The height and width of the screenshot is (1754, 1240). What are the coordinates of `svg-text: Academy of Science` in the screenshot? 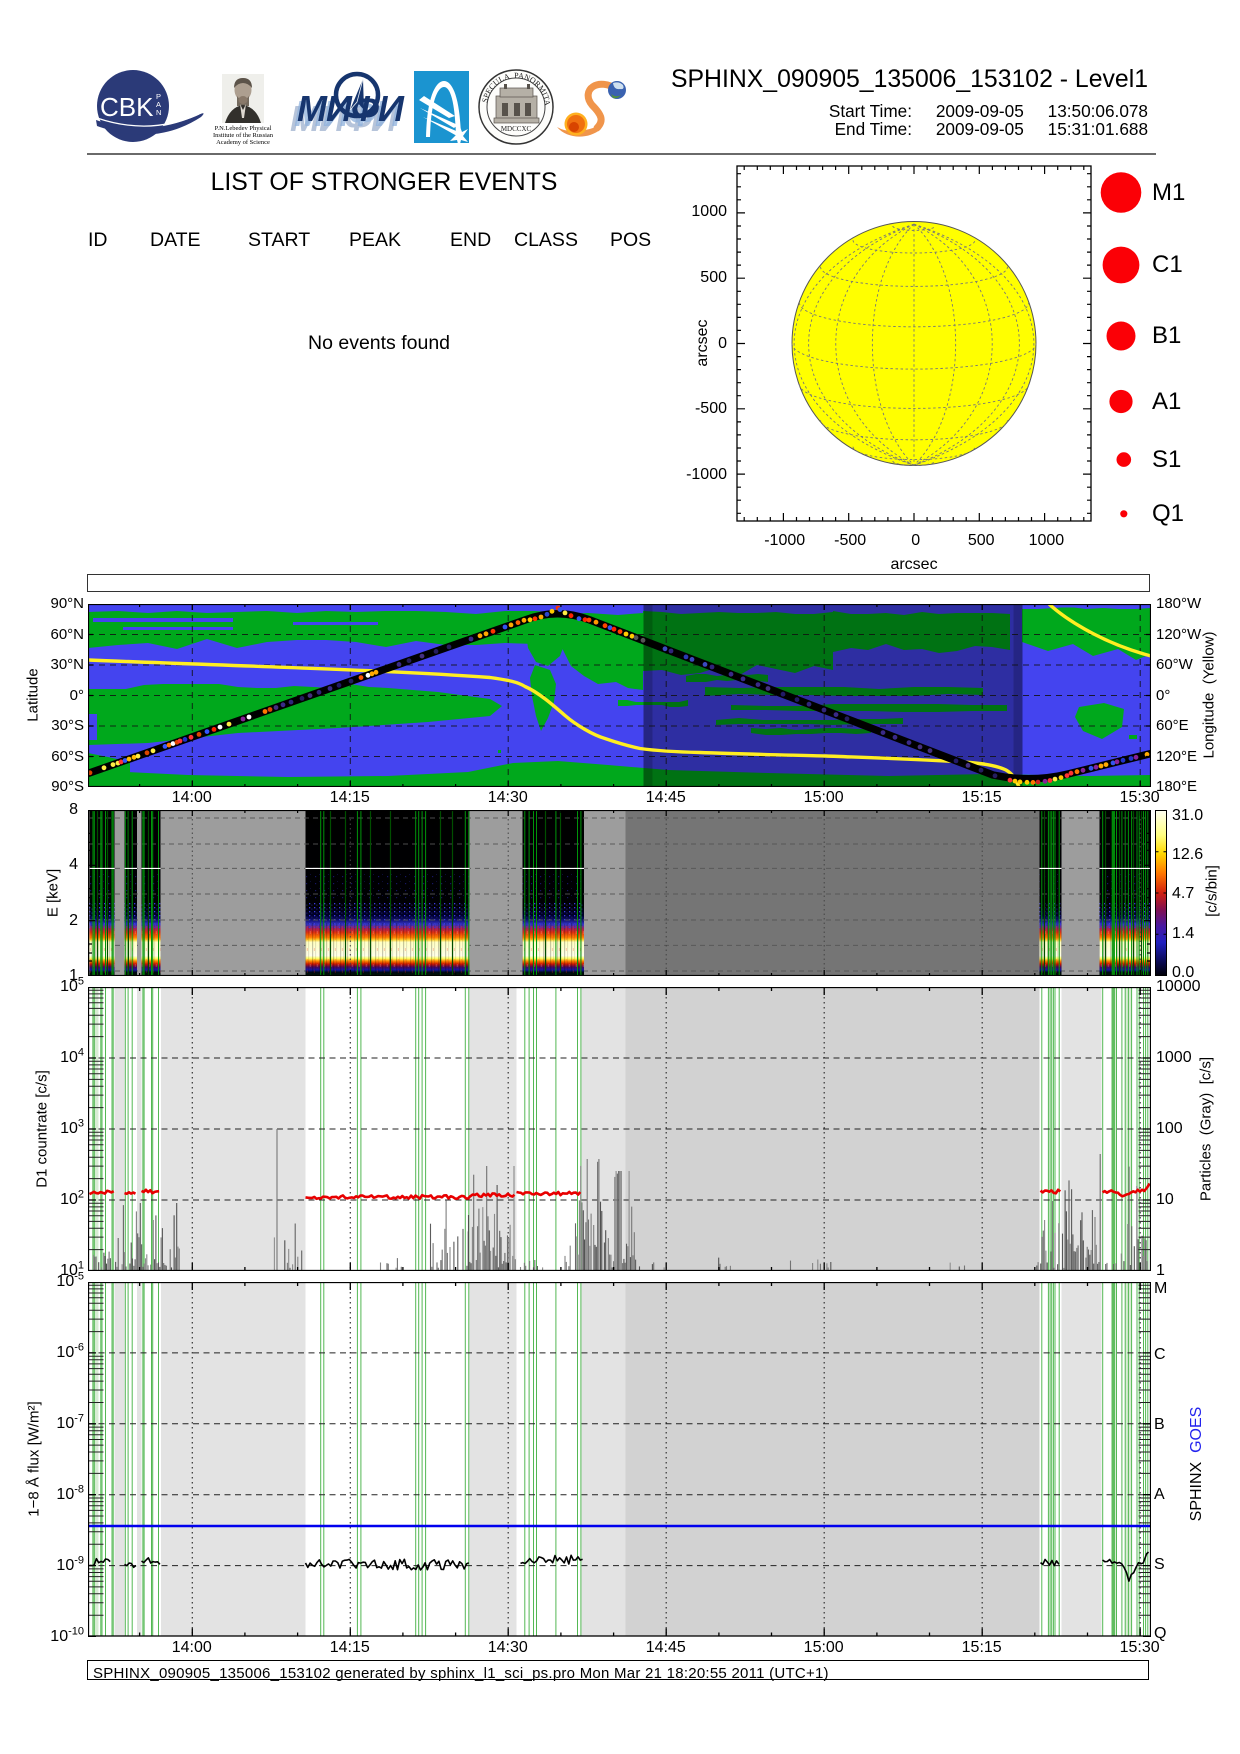 It's located at (243, 142).